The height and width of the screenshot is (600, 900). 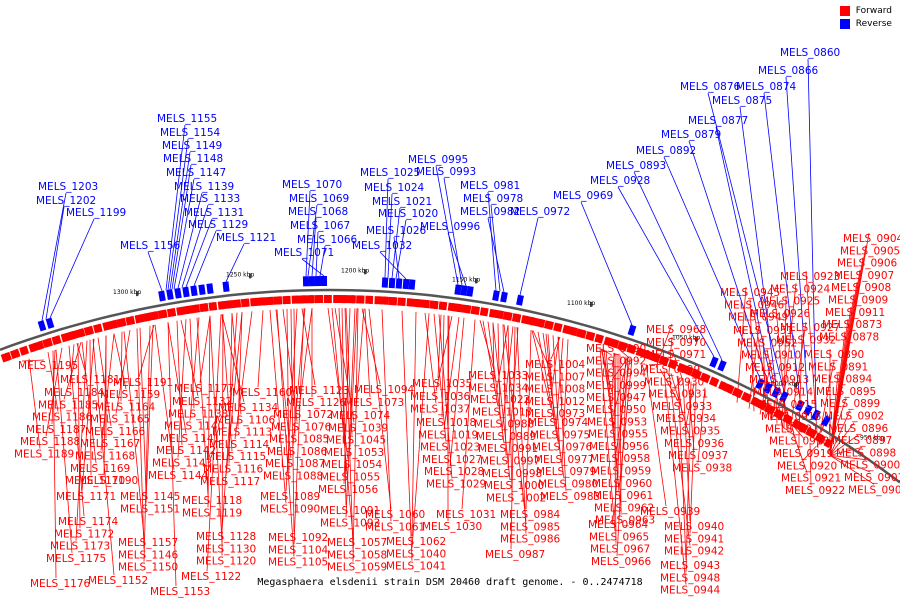 What do you see at coordinates (395, 515) in the screenshot?
I see `forward-gene-label: MELS_1060` at bounding box center [395, 515].